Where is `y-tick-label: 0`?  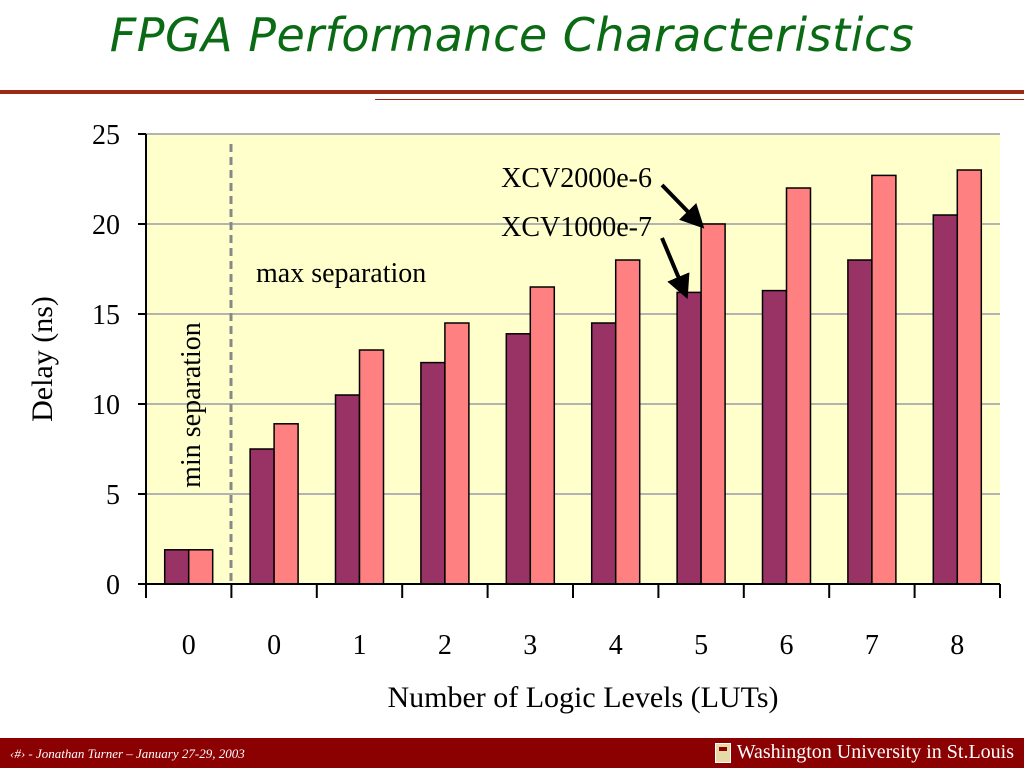 y-tick-label: 0 is located at coordinates (113, 585).